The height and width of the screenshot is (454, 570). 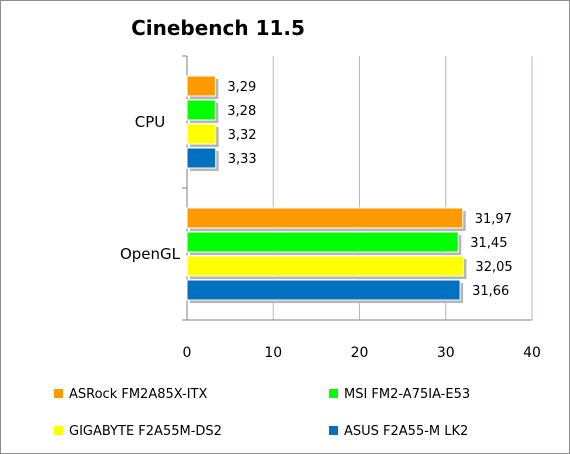 What do you see at coordinates (407, 394) in the screenshot?
I see `legend-label: MSI FM2-A75IA-E53` at bounding box center [407, 394].